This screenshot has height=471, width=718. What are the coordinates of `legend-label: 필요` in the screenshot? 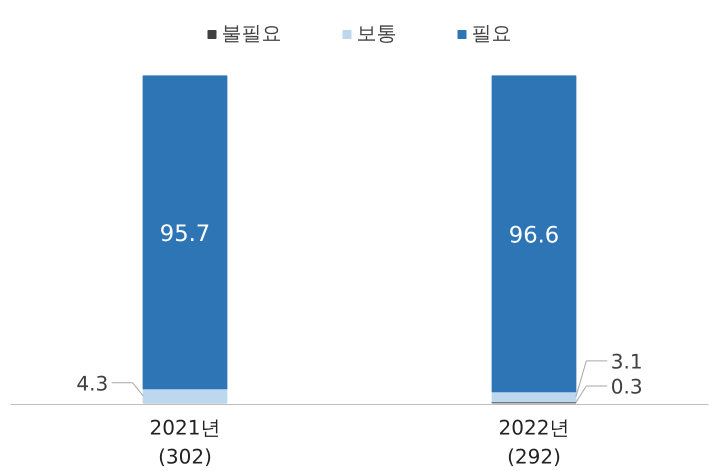 It's located at (492, 33).